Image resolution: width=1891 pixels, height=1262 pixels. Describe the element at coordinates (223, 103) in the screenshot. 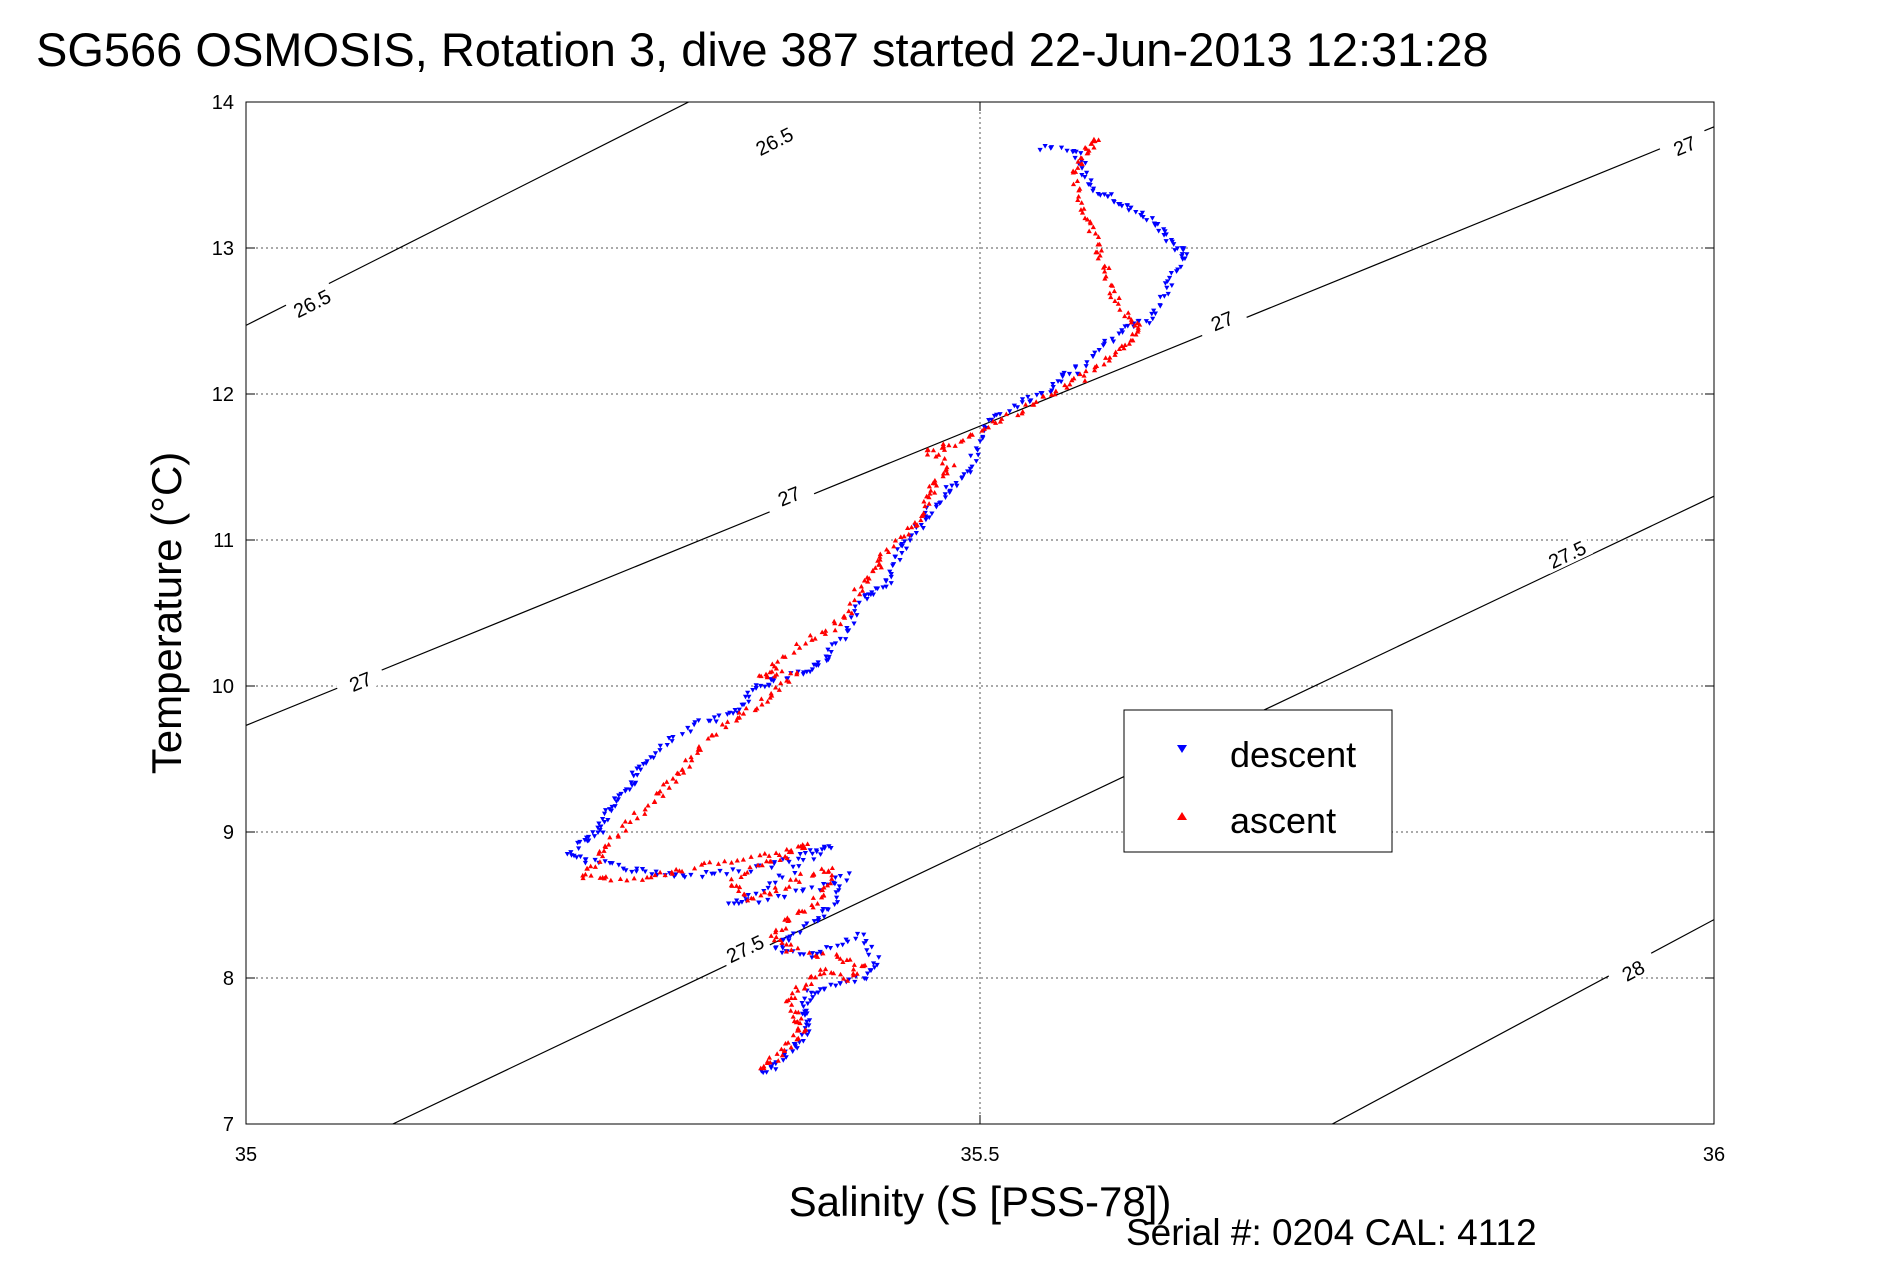

I see `y-tick-label: 14` at that location.